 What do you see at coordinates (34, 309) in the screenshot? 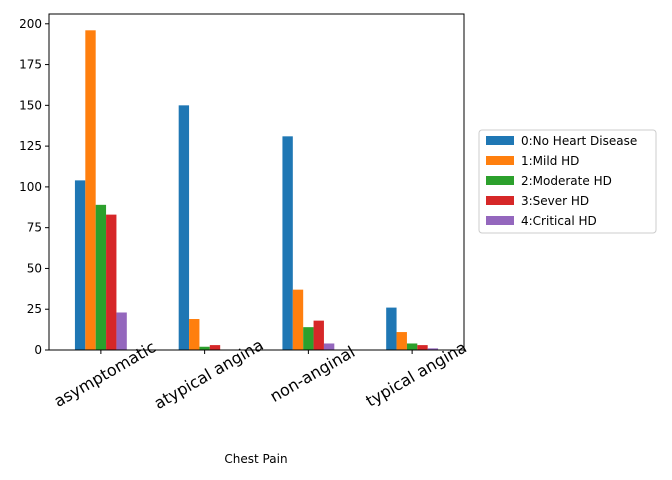
I see `y-tick-label: 25` at bounding box center [34, 309].